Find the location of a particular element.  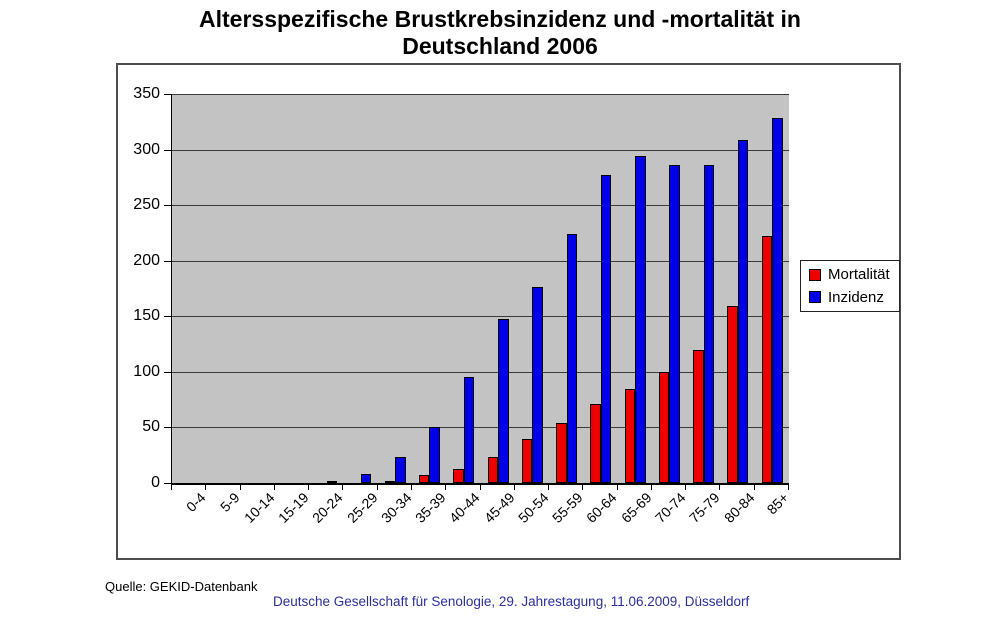

legend-item-mortalitaet: Mortalität is located at coordinates (854, 274).